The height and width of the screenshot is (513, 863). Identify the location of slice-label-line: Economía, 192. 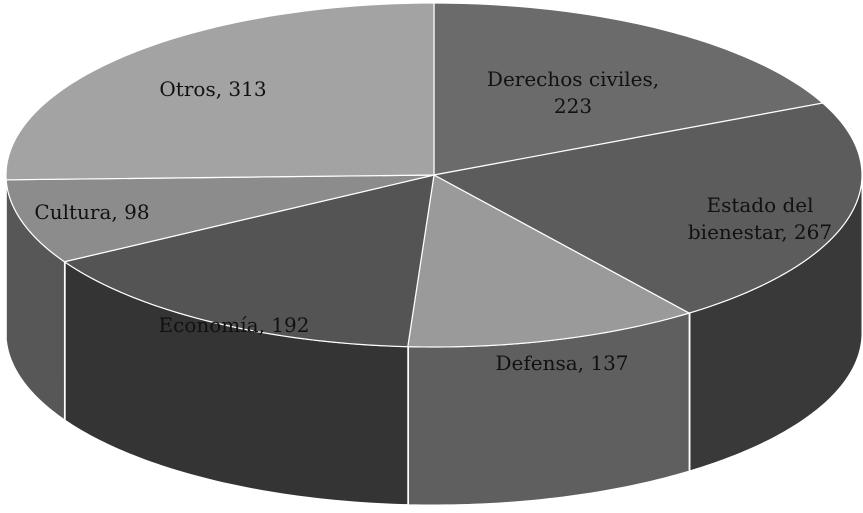
(234, 325).